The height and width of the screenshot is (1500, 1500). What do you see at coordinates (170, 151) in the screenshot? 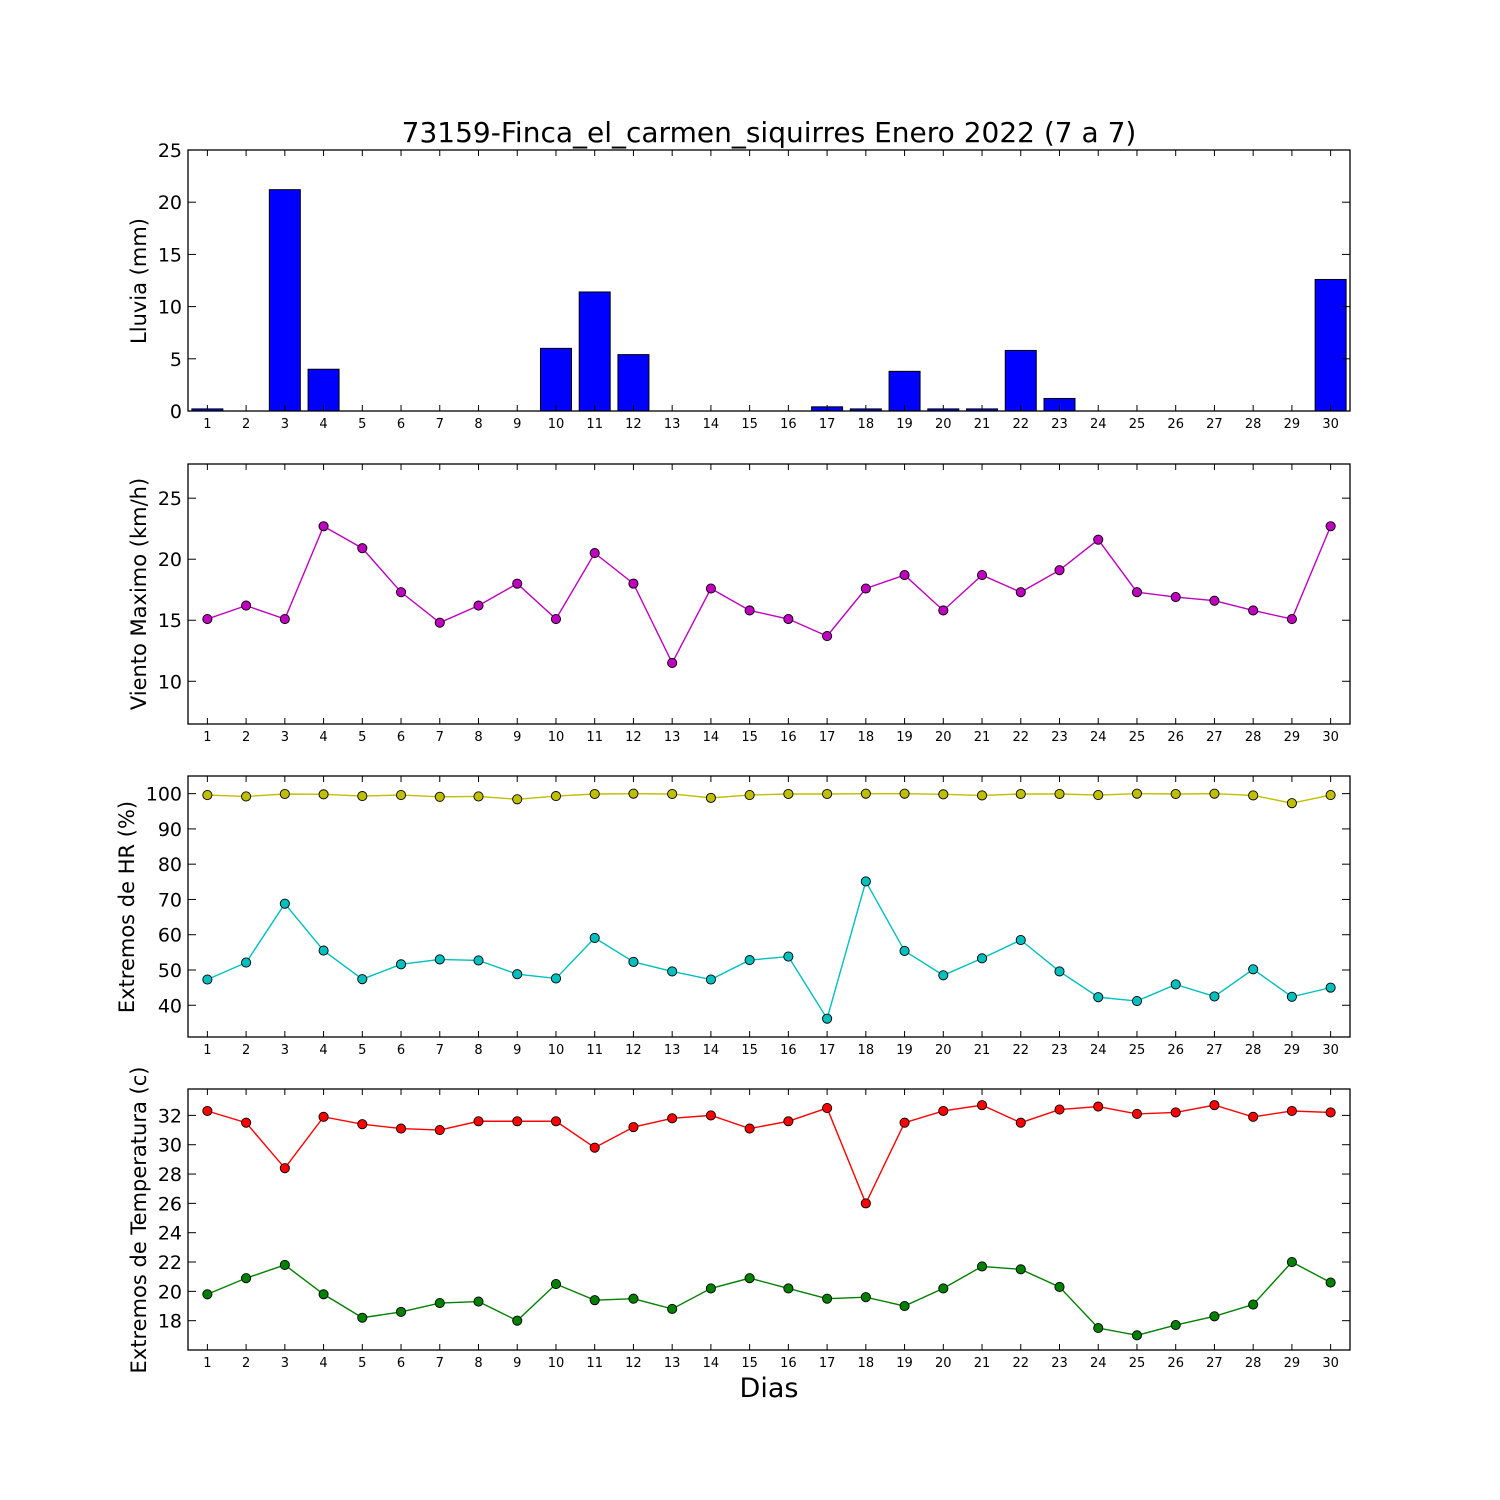
I see `rain-ytick-label: 25` at bounding box center [170, 151].